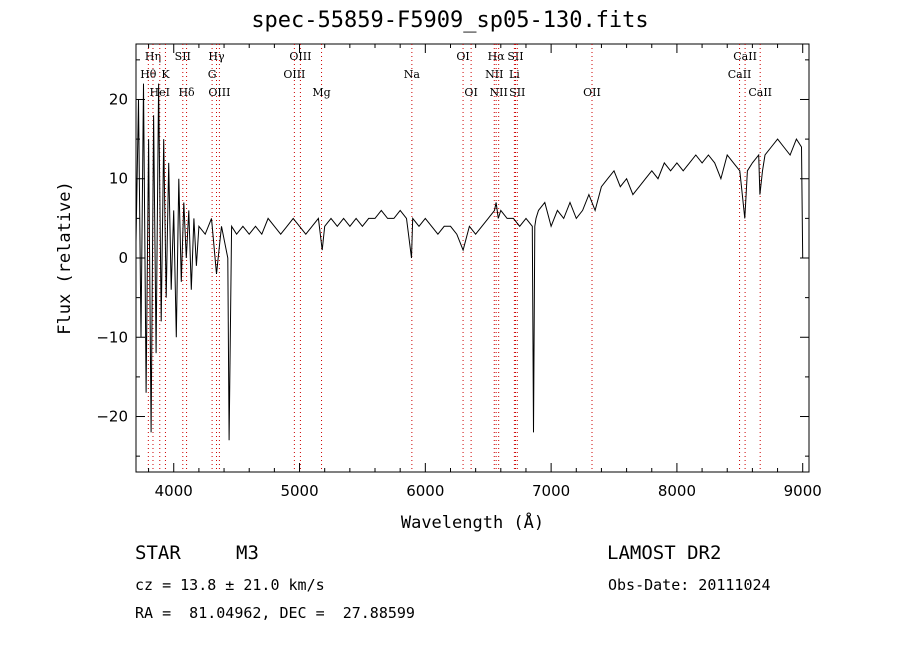 Image resolution: width=900 pixels, height=650 pixels. What do you see at coordinates (158, 553) in the screenshot?
I see `class-label: STAR` at bounding box center [158, 553].